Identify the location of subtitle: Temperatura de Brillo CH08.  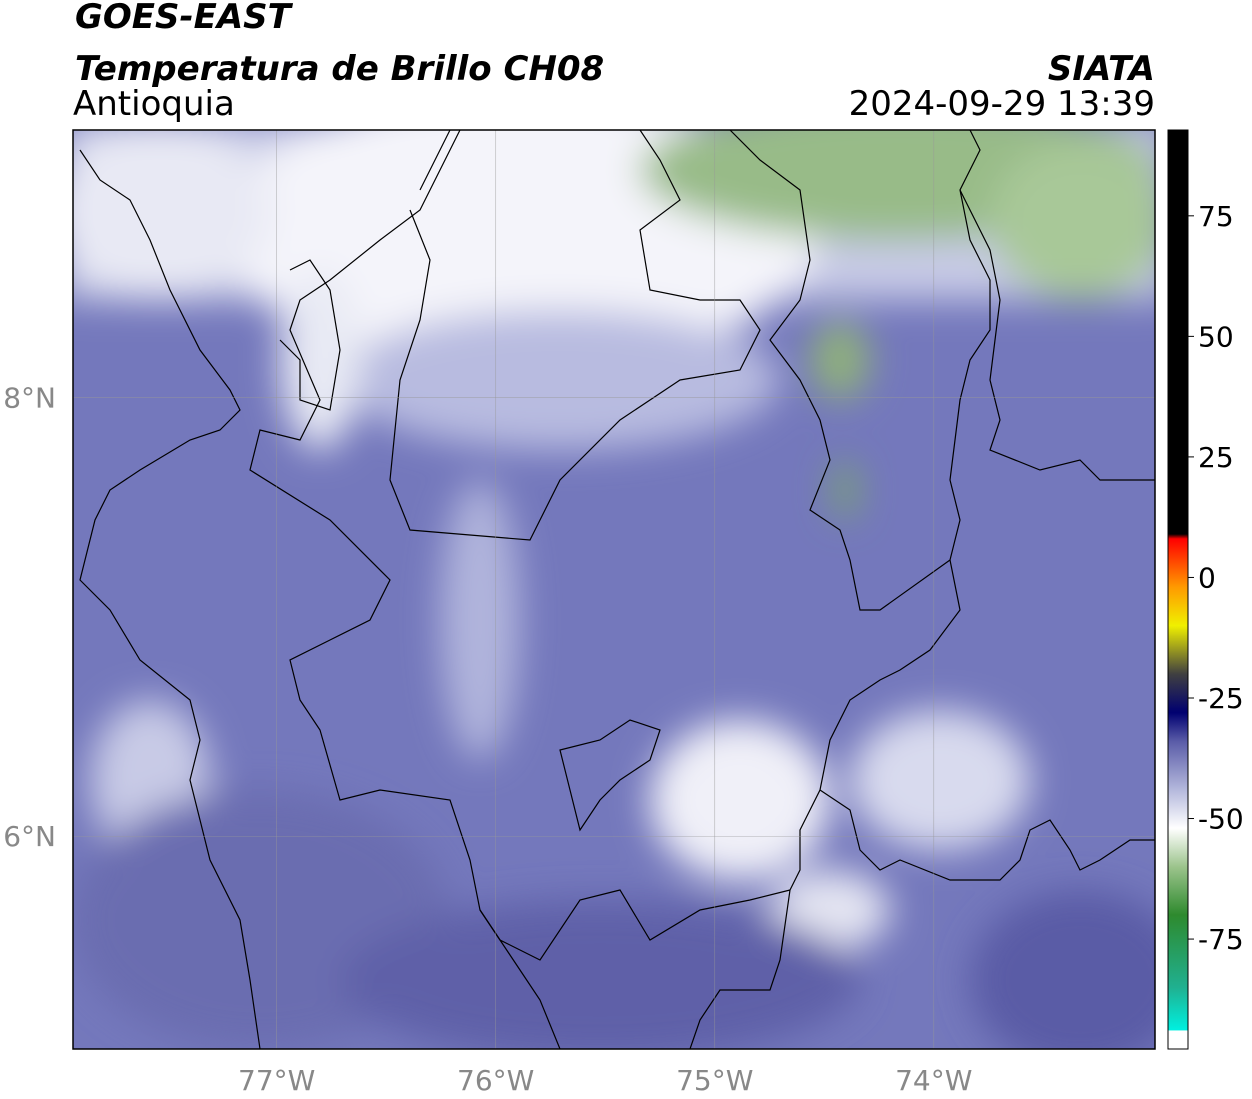
(339, 69).